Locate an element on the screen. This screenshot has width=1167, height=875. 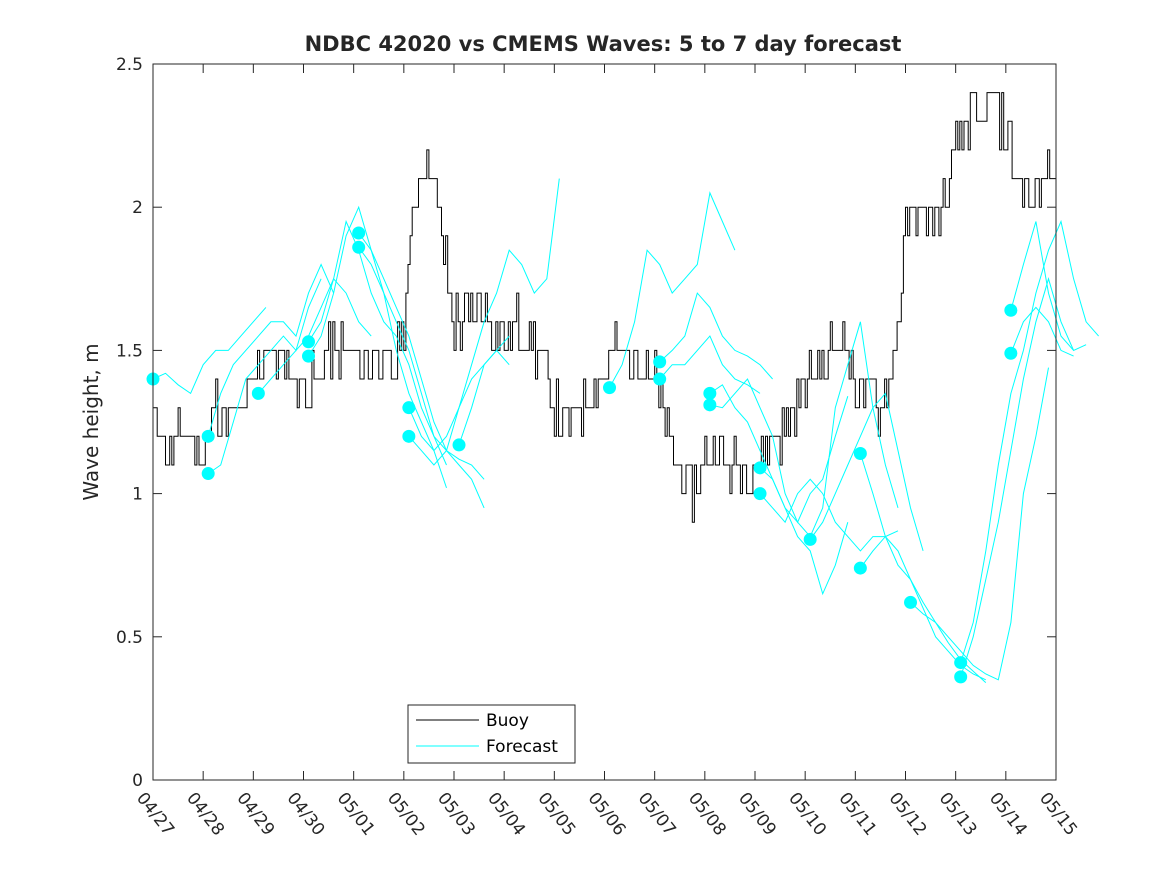
y-tick-label: 0.5 is located at coordinates (129, 638).